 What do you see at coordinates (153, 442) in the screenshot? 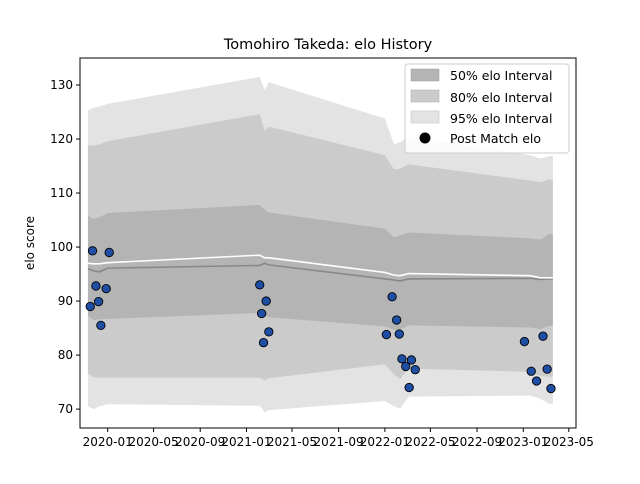
I see `x-tick-label-2020-05: 2020-05` at bounding box center [153, 442].